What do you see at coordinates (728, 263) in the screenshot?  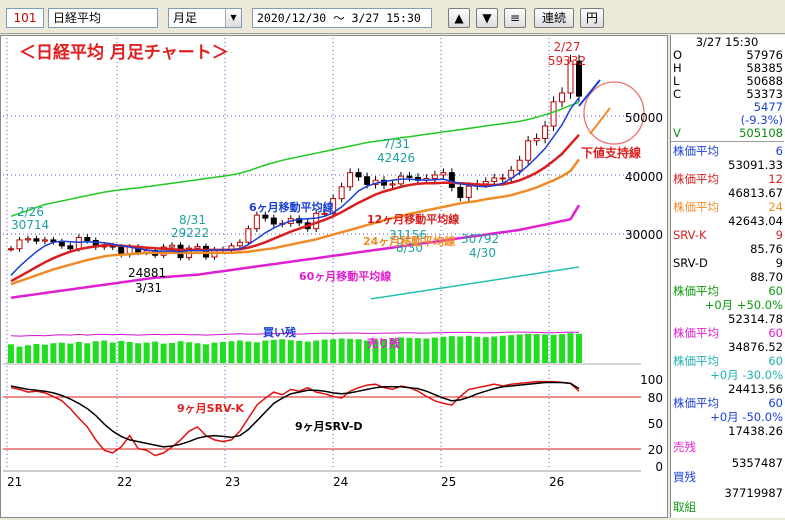 I see `srvd-row: SRV-D 9` at bounding box center [728, 263].